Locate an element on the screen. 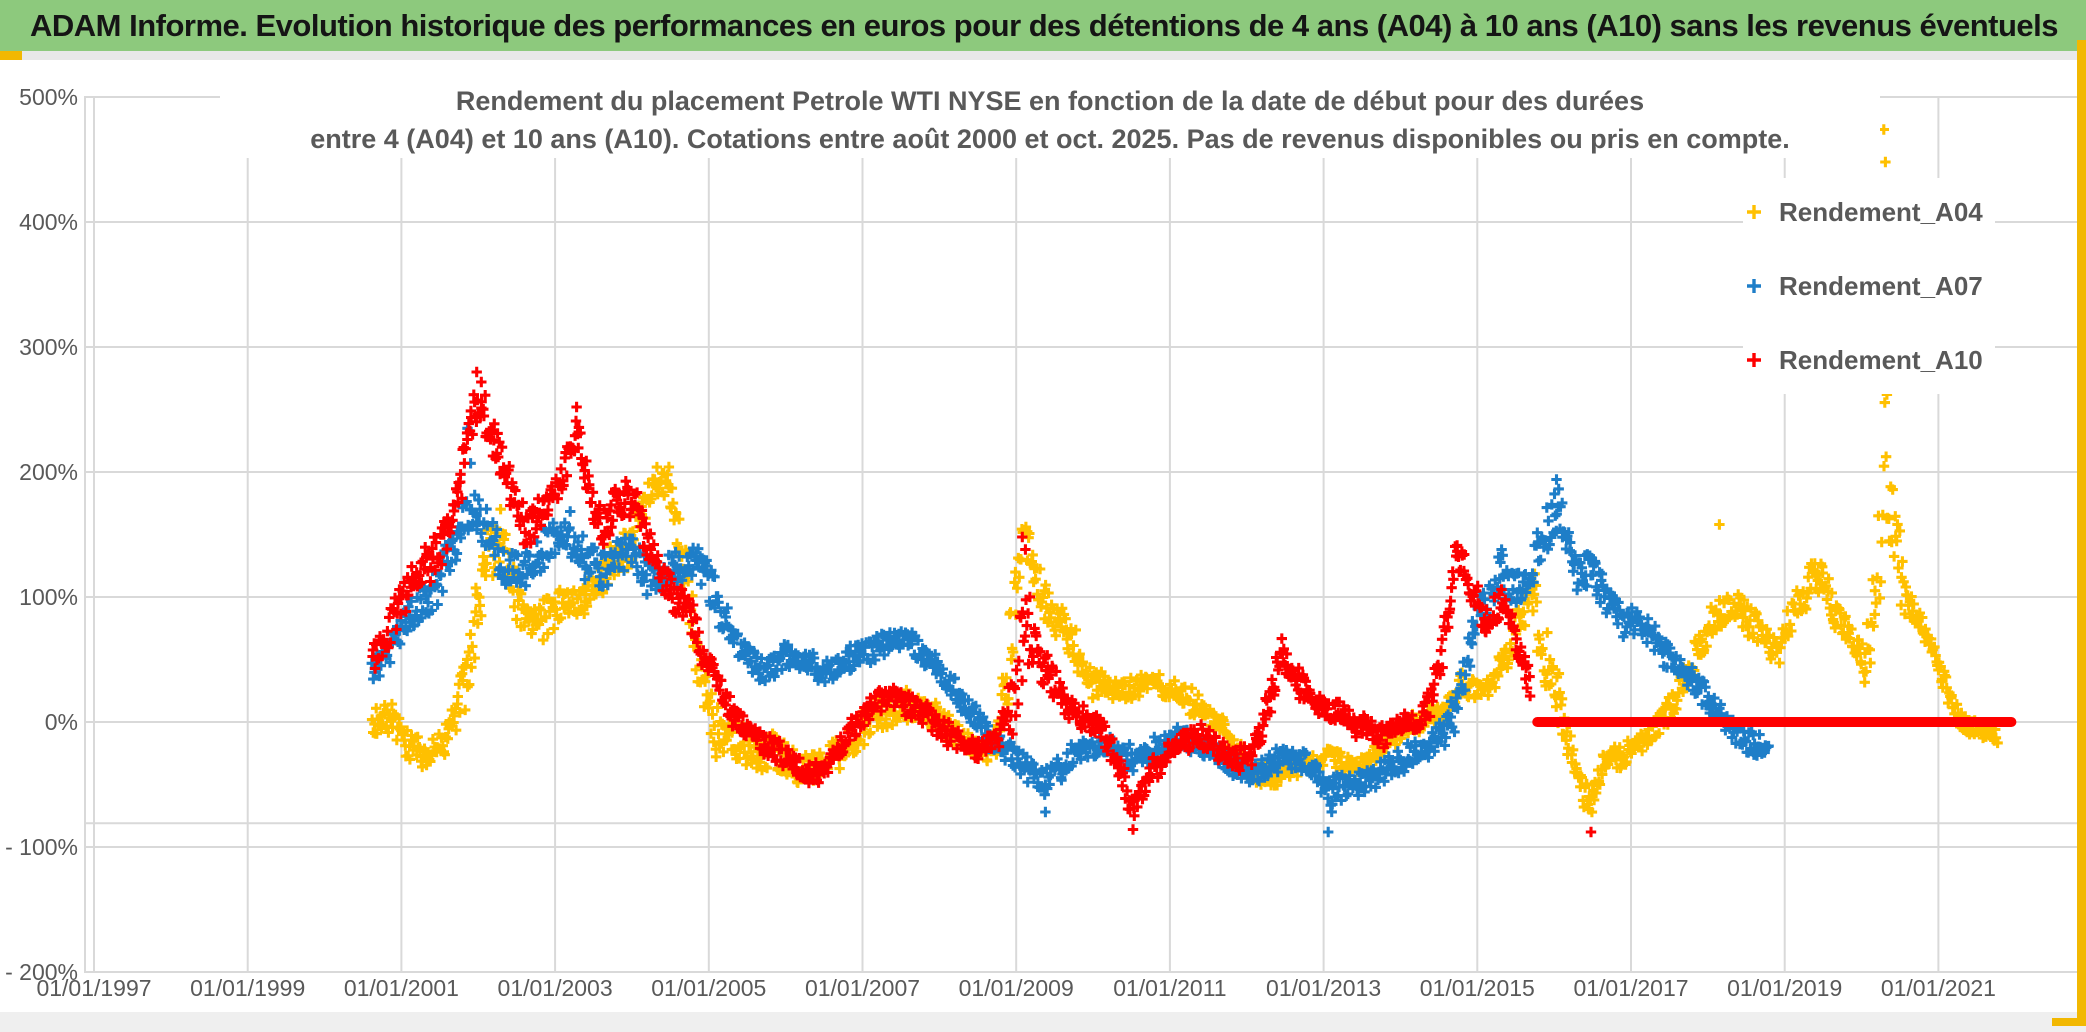 This screenshot has height=1032, width=2086. x-tick-label: 01/01/2017 is located at coordinates (1630, 988).